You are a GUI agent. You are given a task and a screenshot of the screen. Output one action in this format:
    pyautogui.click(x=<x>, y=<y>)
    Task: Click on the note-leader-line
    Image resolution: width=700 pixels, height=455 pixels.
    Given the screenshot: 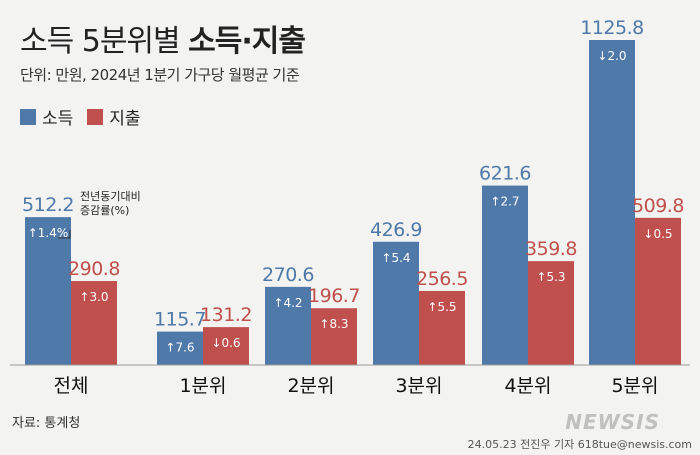 What is the action you would take?
    pyautogui.click(x=64, y=234)
    